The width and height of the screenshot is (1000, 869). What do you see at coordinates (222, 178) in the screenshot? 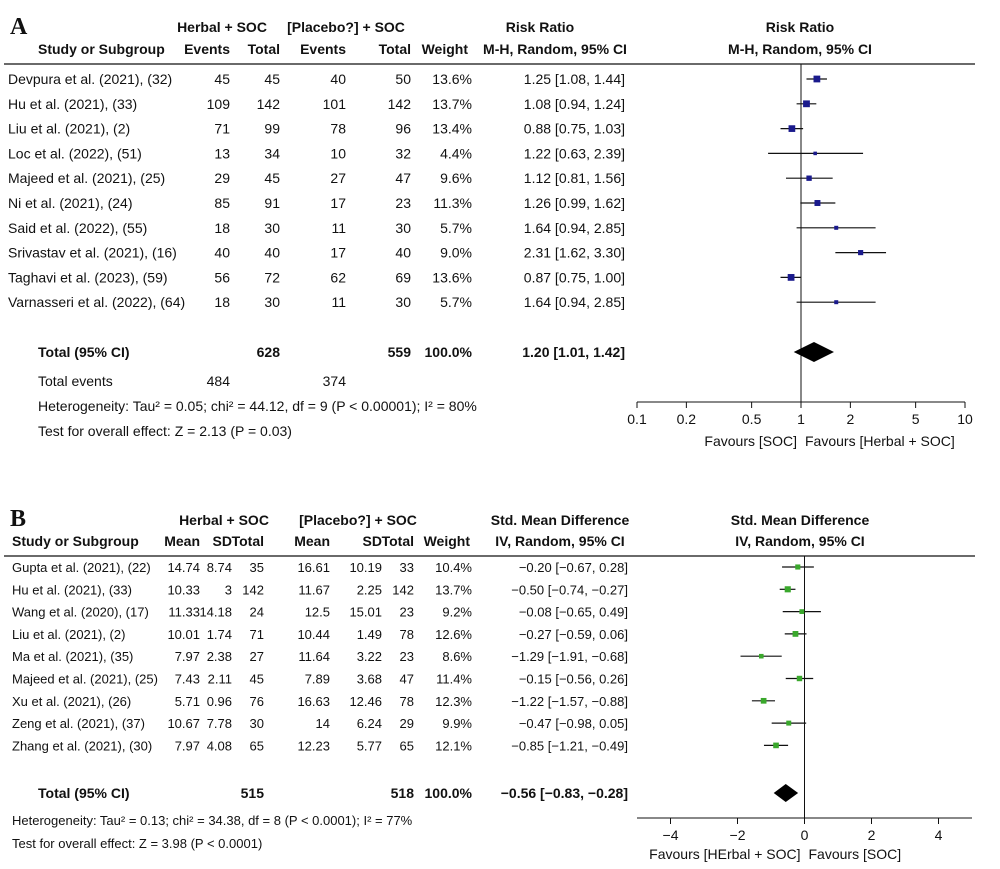
I see `events-herbal-a: 29` at bounding box center [222, 178].